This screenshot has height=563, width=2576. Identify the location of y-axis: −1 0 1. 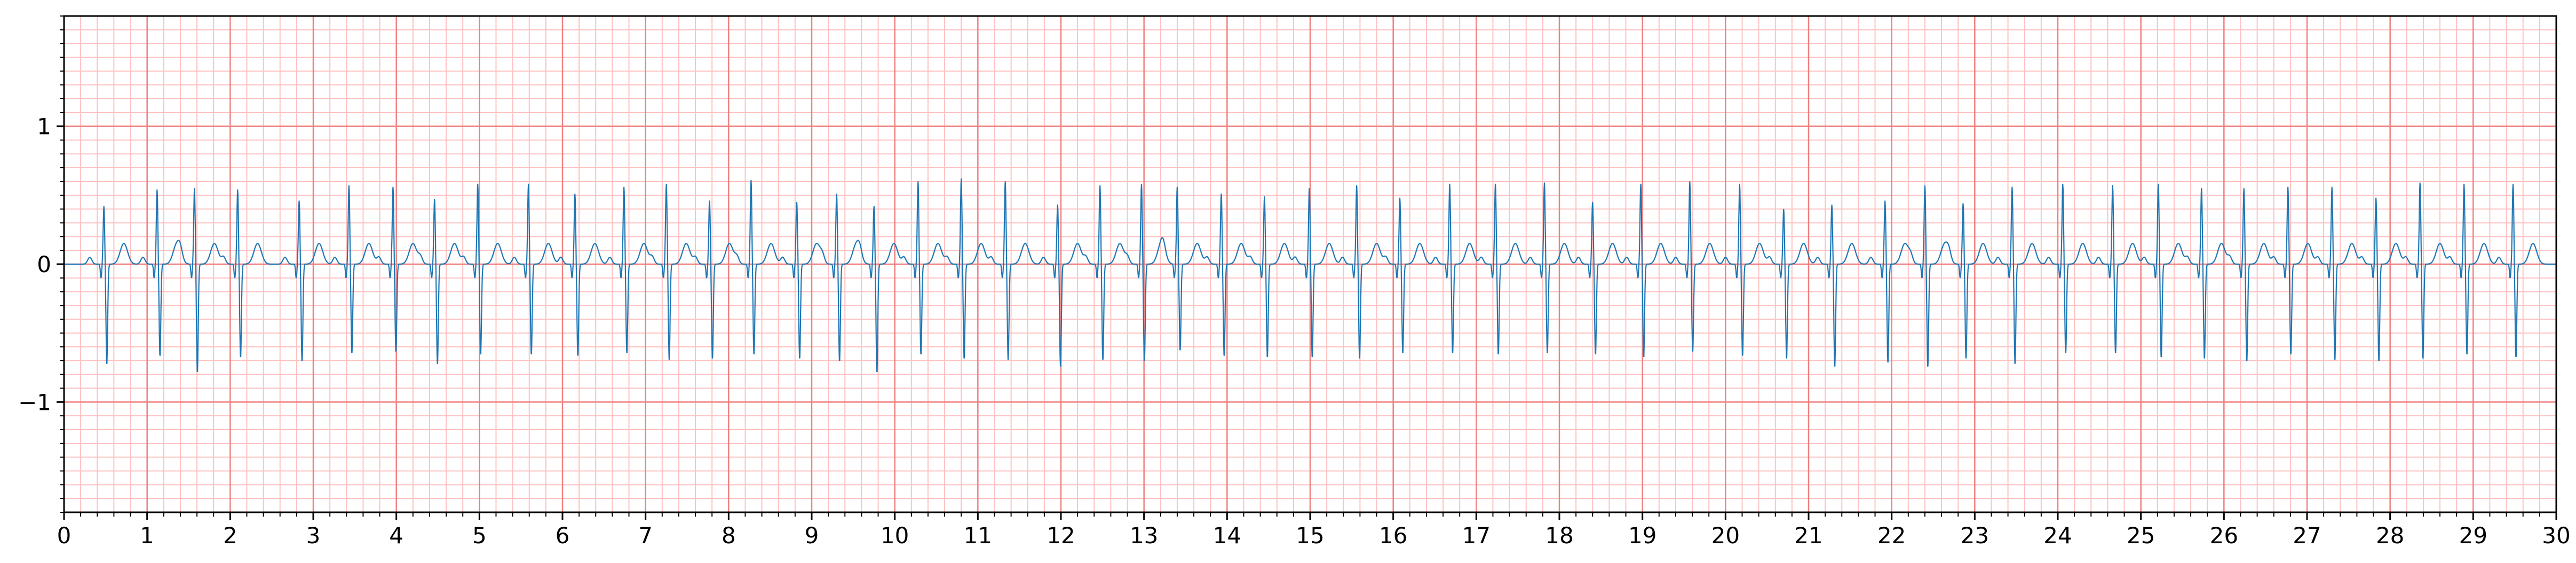
(41, 264).